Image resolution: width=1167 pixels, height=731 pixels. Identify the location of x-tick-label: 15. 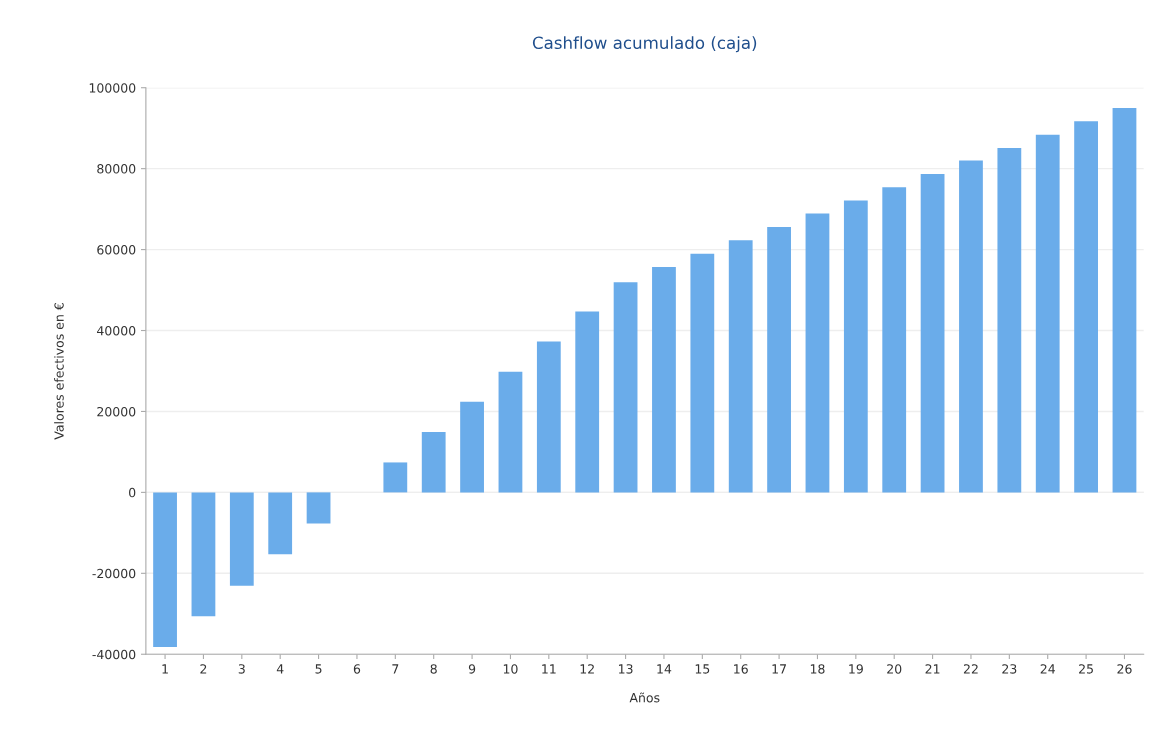
(702, 669).